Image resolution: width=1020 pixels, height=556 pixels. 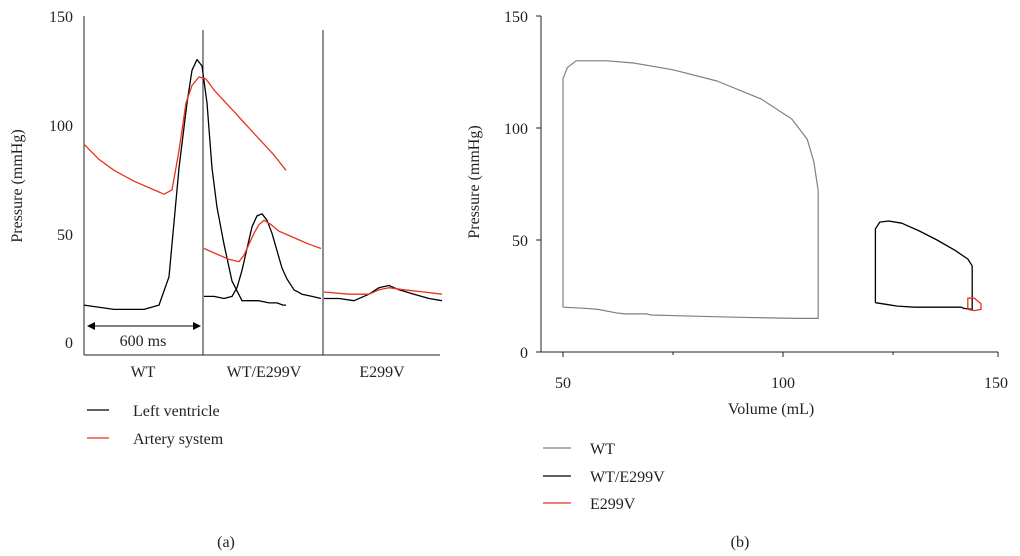 What do you see at coordinates (382, 372) in the screenshot?
I see `panel-a-group-label: E299V` at bounding box center [382, 372].